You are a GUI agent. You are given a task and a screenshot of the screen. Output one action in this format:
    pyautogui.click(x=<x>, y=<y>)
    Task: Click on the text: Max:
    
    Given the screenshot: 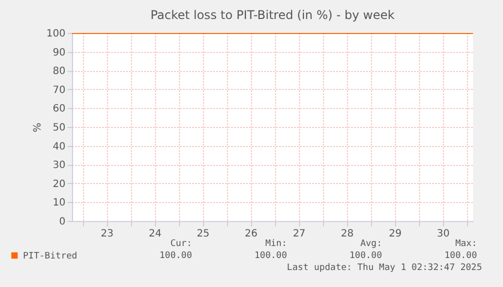 What is the action you would take?
    pyautogui.click(x=466, y=244)
    